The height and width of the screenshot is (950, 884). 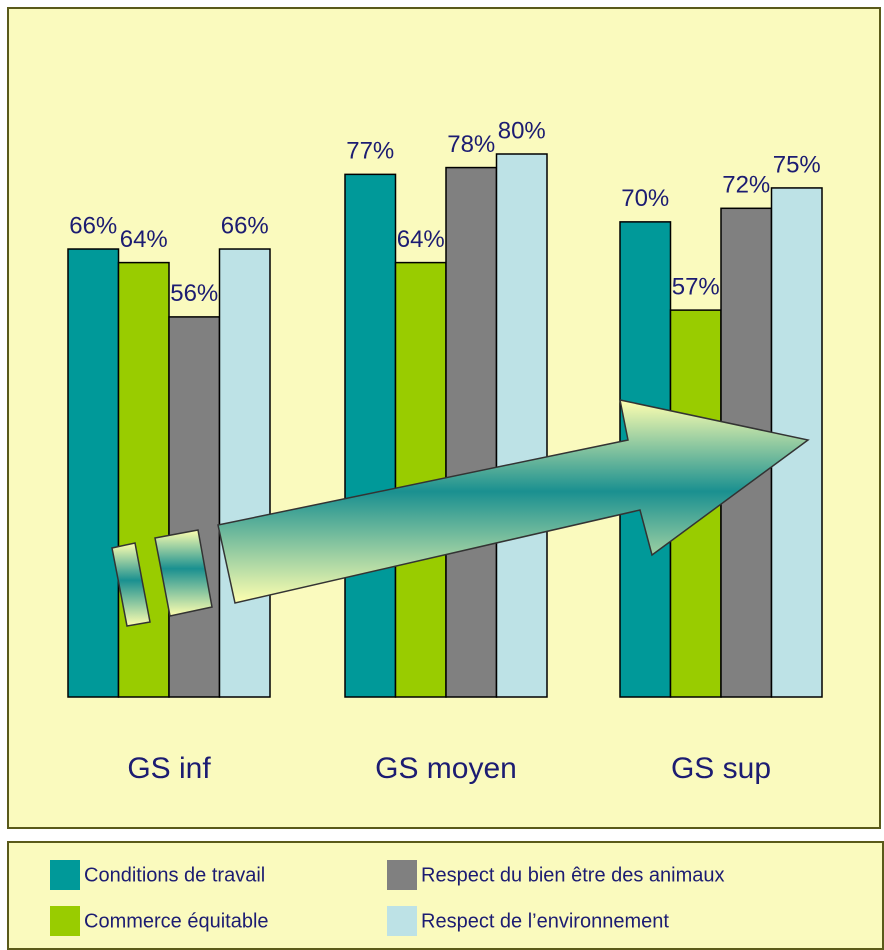 I want to click on legend-panel, so click(x=445, y=895).